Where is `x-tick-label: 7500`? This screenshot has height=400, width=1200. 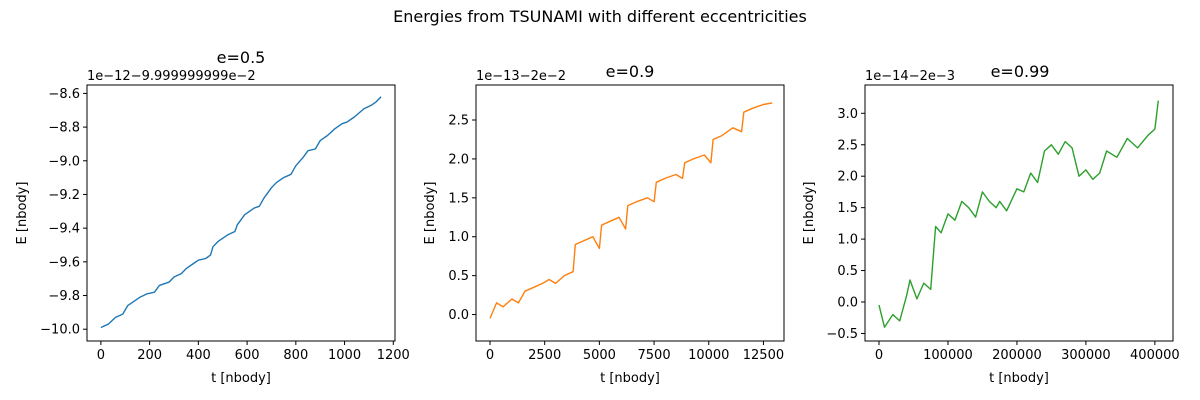
x-tick-label: 7500 is located at coordinates (654, 355).